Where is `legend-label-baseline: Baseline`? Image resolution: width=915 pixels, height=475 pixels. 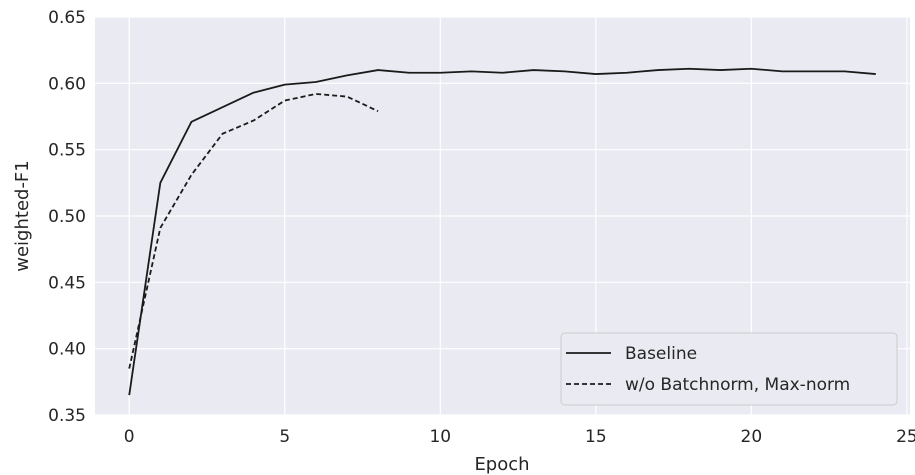
legend-label-baseline: Baseline is located at coordinates (661, 354).